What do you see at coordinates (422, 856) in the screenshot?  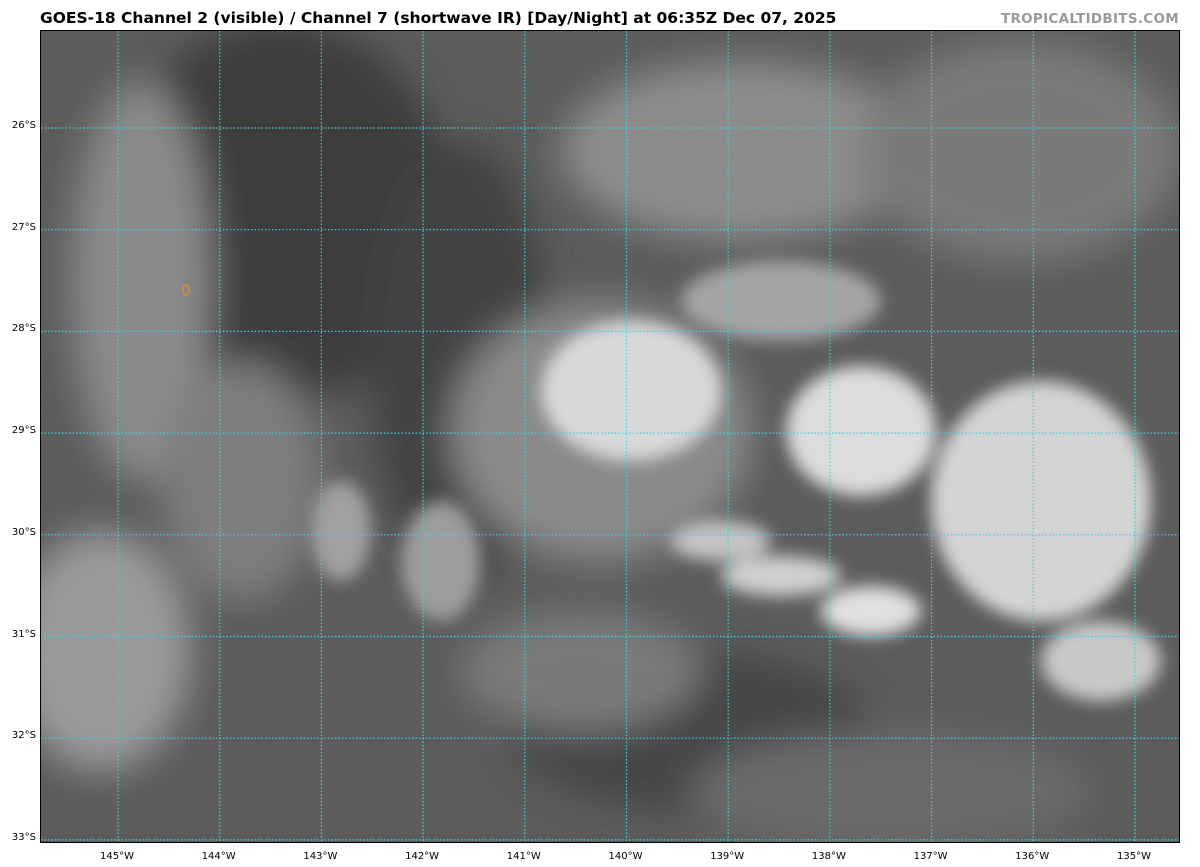 I see `longitude-label: 142°W` at bounding box center [422, 856].